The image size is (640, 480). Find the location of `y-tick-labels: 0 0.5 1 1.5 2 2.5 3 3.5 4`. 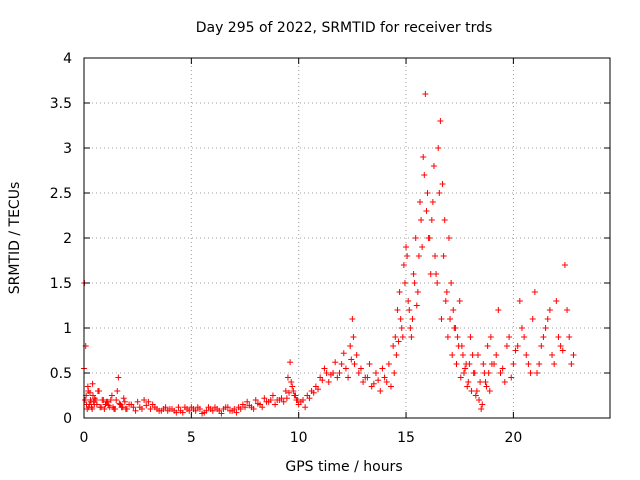

y-tick-labels: 0 0.5 1 1.5 2 2.5 3 3.5 4 is located at coordinates (61, 239).